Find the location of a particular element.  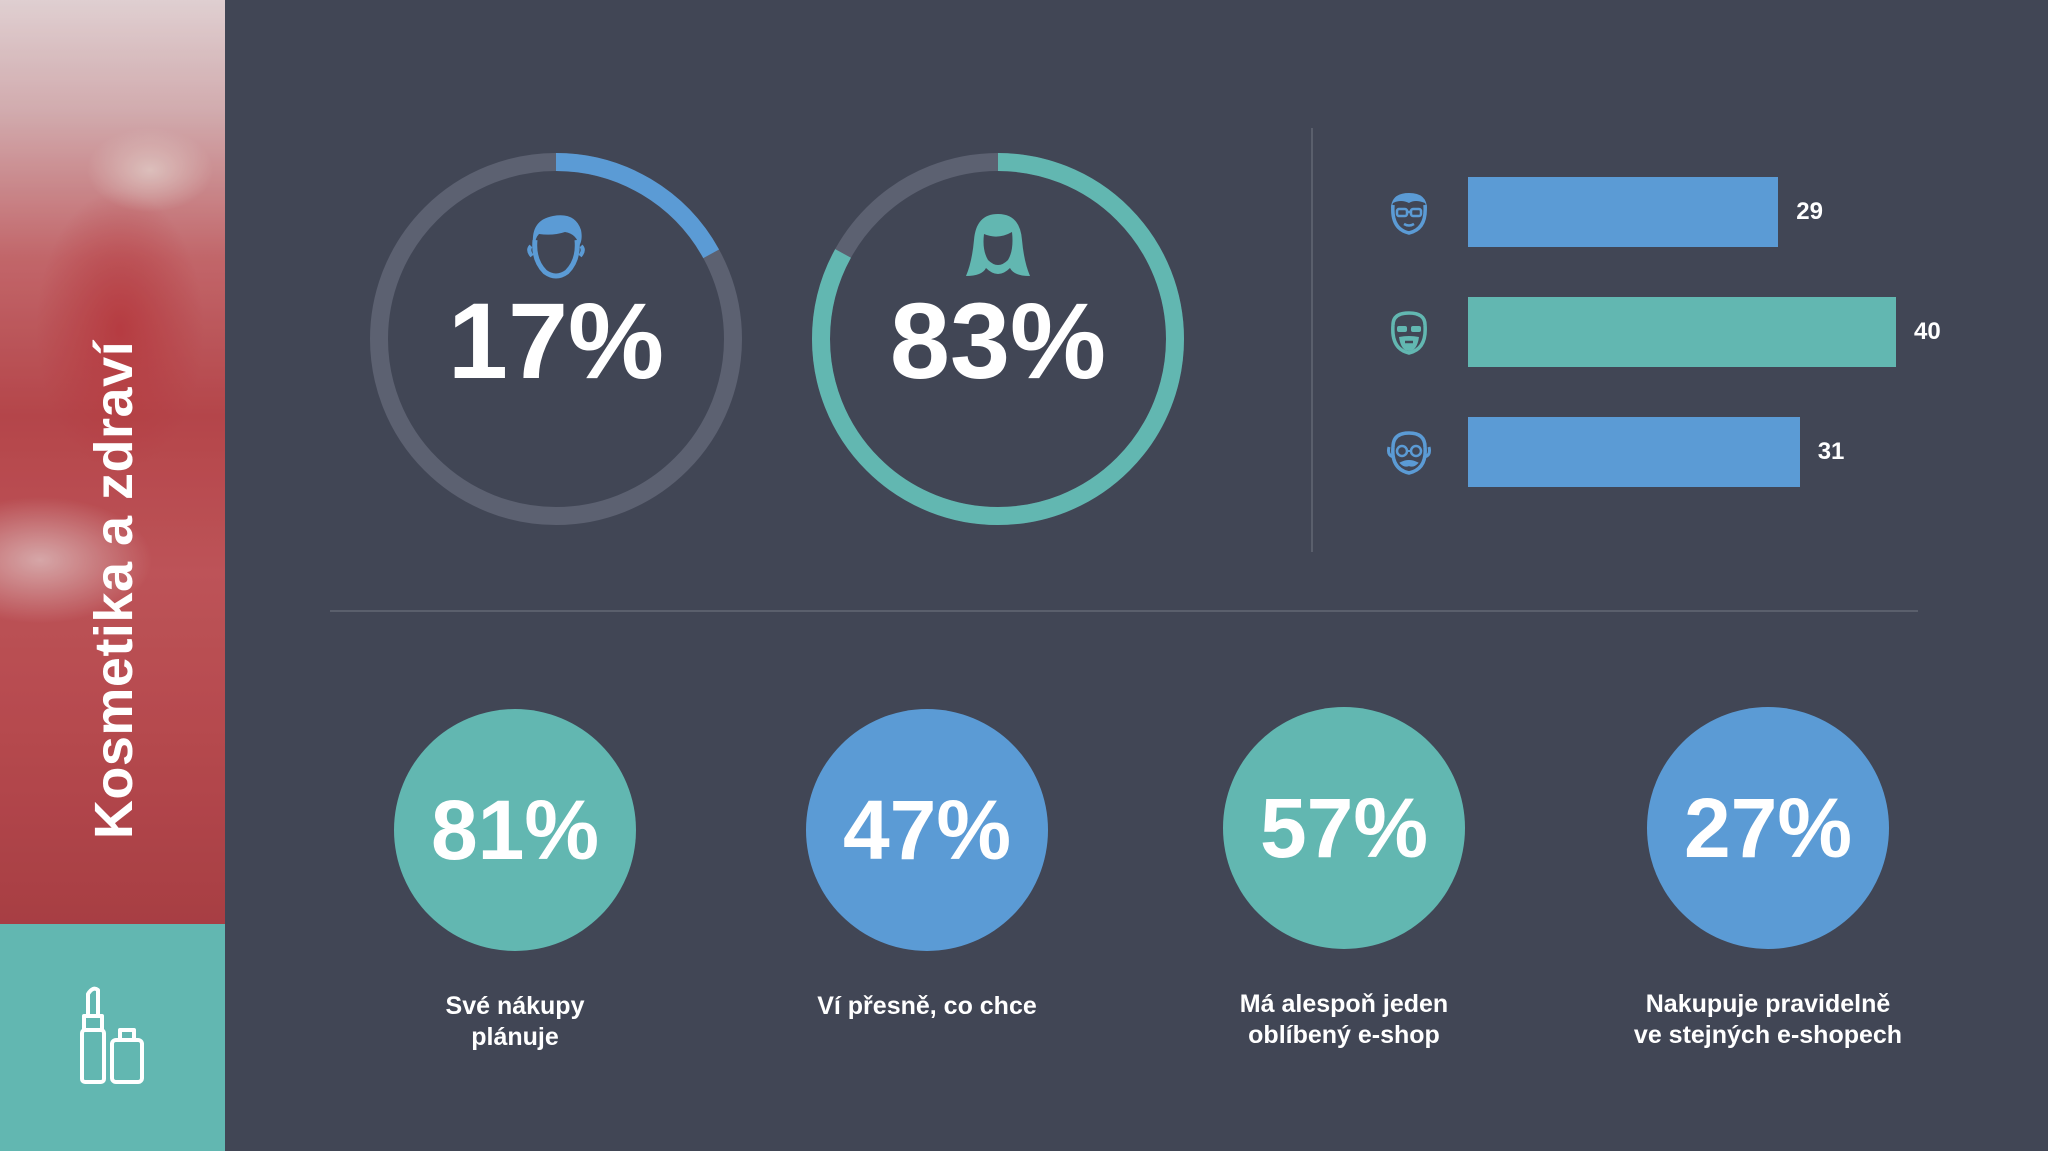

stat-plans-purchases: 81% Své nákupy plánuje is located at coordinates (515, 881).